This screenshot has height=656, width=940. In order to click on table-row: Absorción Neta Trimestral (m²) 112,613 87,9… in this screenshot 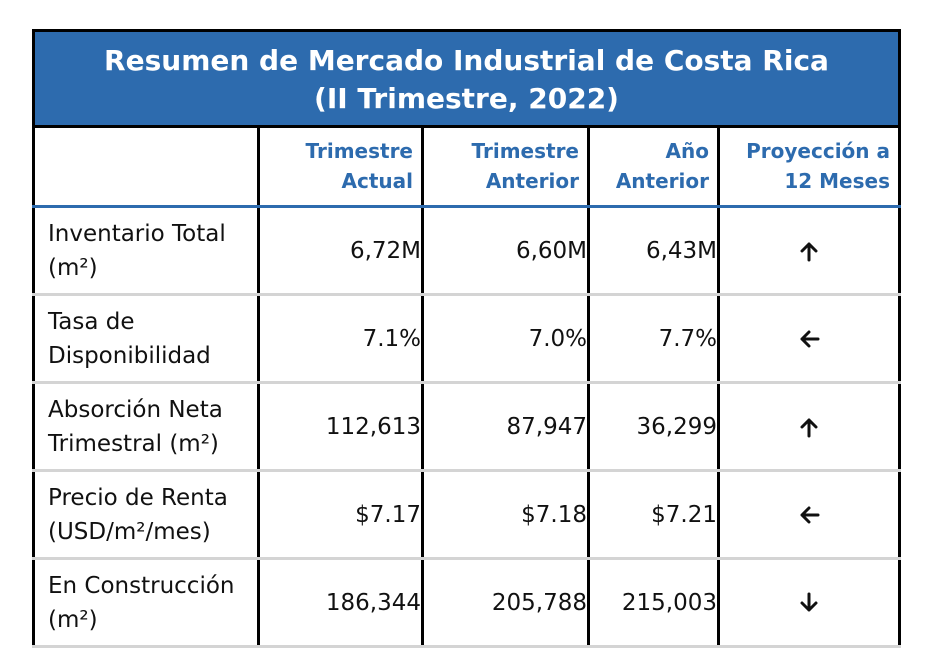, I will do `click(466, 428)`.